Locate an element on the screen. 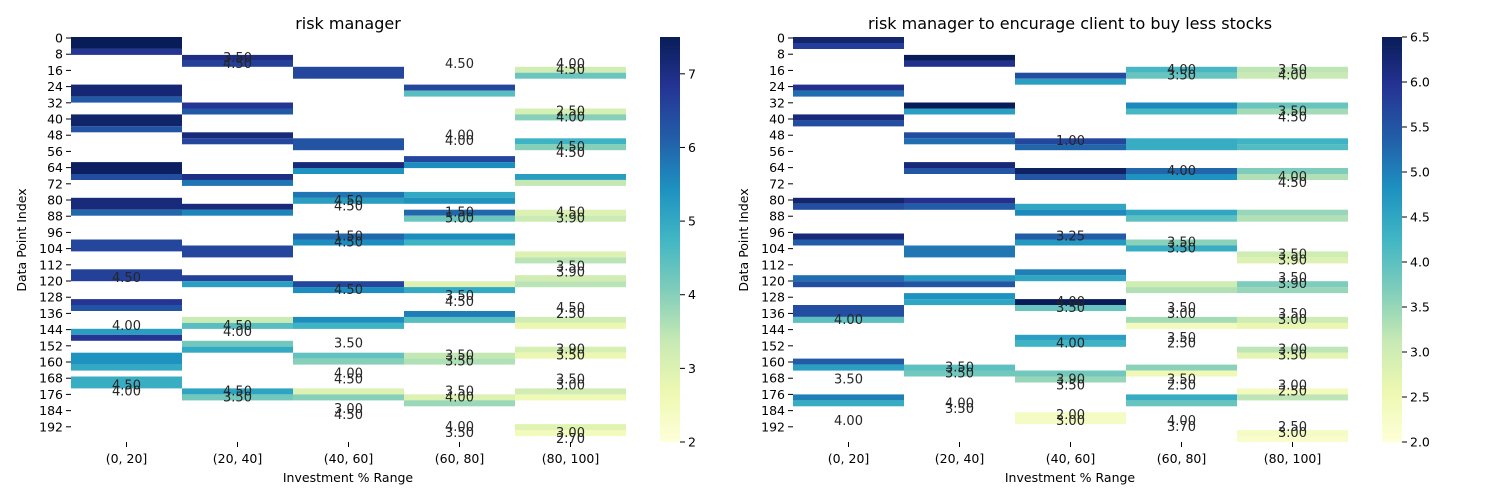  x-axis-label: Investment % Range is located at coordinates (1070, 477).